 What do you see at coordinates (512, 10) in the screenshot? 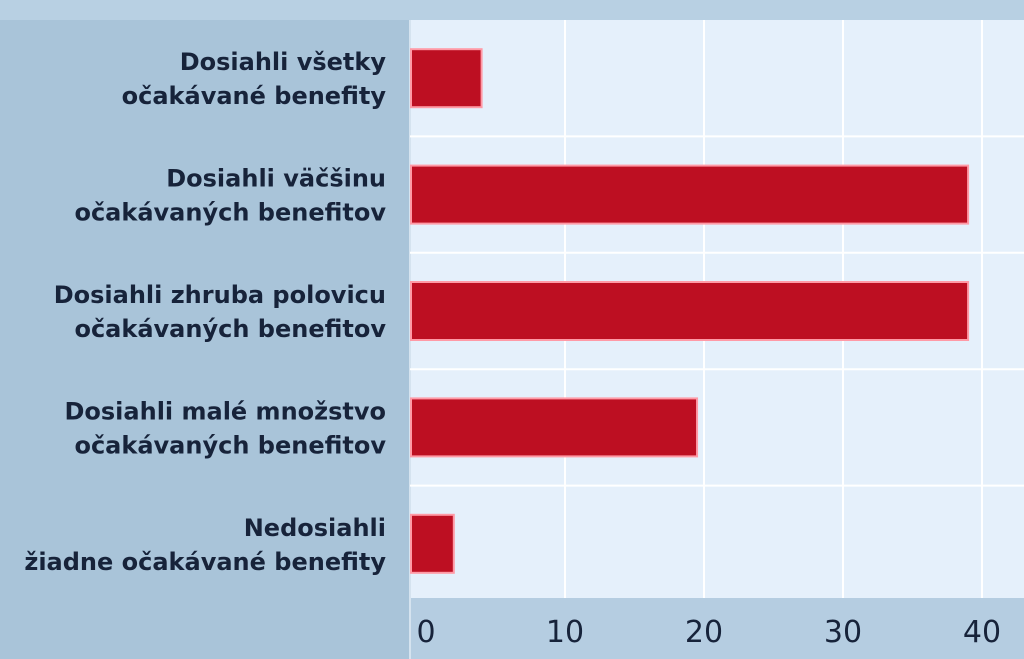
I see `top-band` at bounding box center [512, 10].